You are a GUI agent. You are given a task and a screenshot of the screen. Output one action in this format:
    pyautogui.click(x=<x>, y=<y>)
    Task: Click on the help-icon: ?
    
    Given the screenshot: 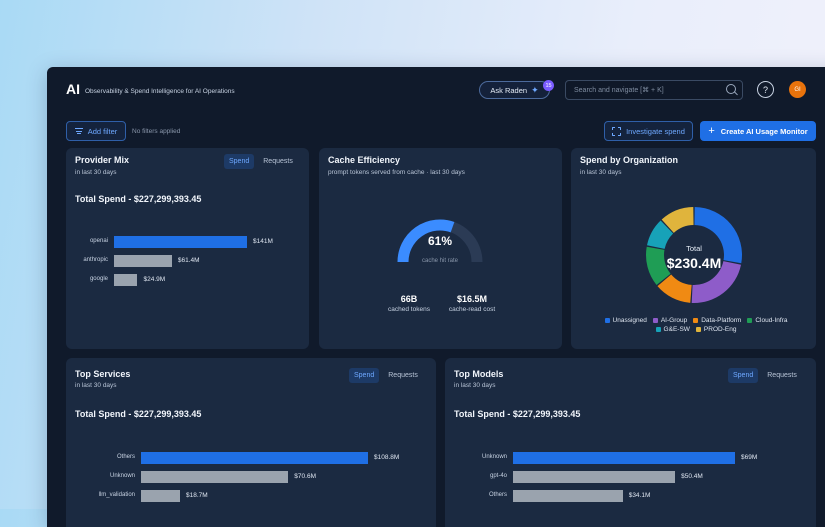 What is the action you would take?
    pyautogui.click(x=765, y=89)
    